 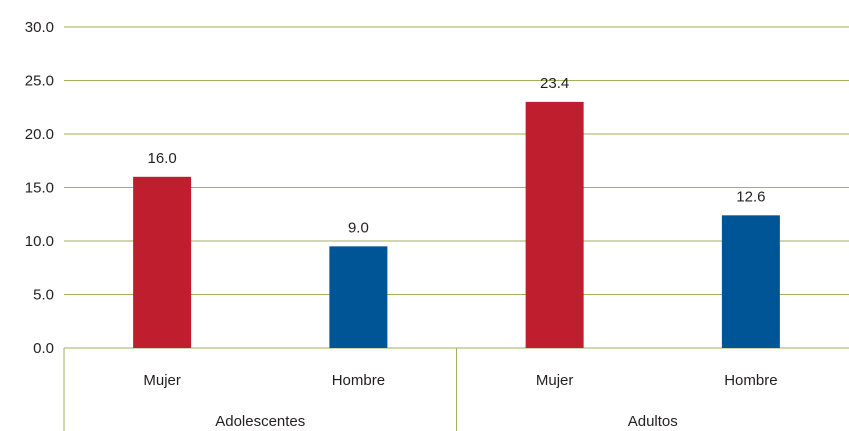 I want to click on bar-adultos-hombre, so click(x=750, y=281).